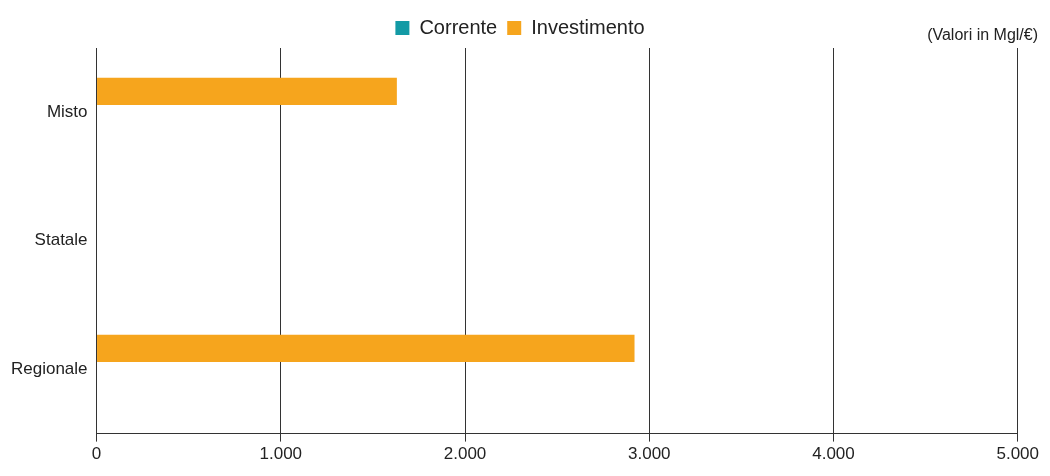 This screenshot has height=476, width=1050. I want to click on legend-label: Corrente, so click(458, 26).